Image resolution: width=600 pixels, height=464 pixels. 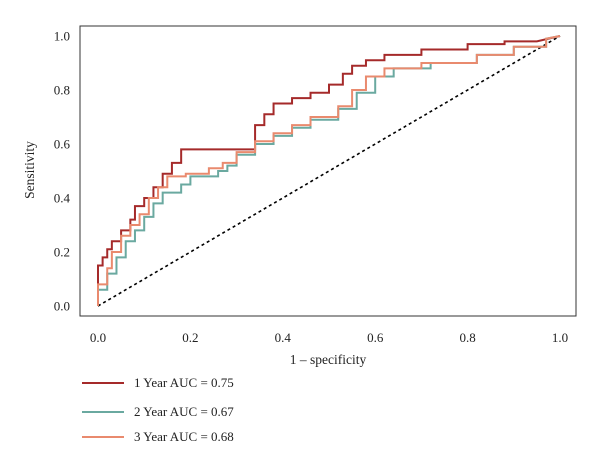 What do you see at coordinates (62, 90) in the screenshot?
I see `y-tick-label: 0.8` at bounding box center [62, 90].